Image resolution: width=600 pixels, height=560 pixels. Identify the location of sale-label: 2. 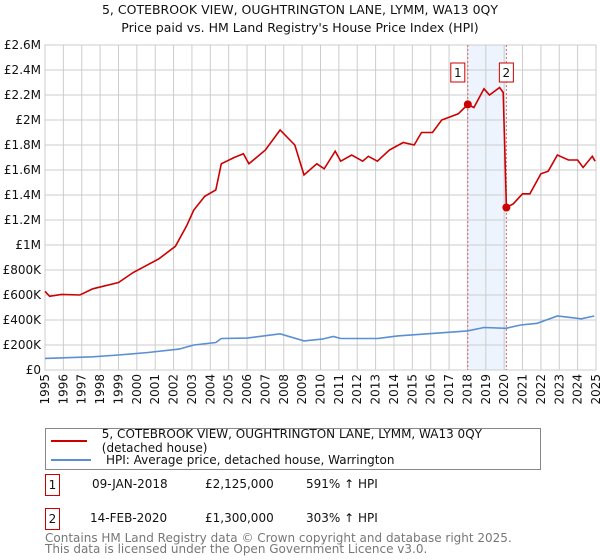
(507, 73).